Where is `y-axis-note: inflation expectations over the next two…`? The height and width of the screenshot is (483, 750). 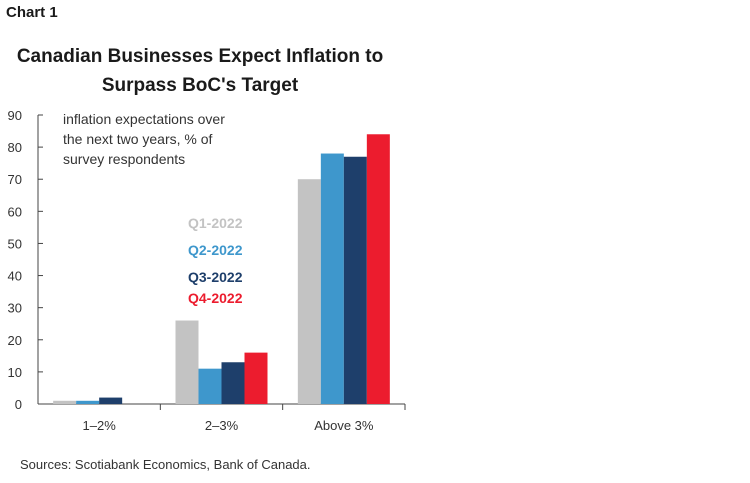 y-axis-note: inflation expectations over the next two… is located at coordinates (144, 139).